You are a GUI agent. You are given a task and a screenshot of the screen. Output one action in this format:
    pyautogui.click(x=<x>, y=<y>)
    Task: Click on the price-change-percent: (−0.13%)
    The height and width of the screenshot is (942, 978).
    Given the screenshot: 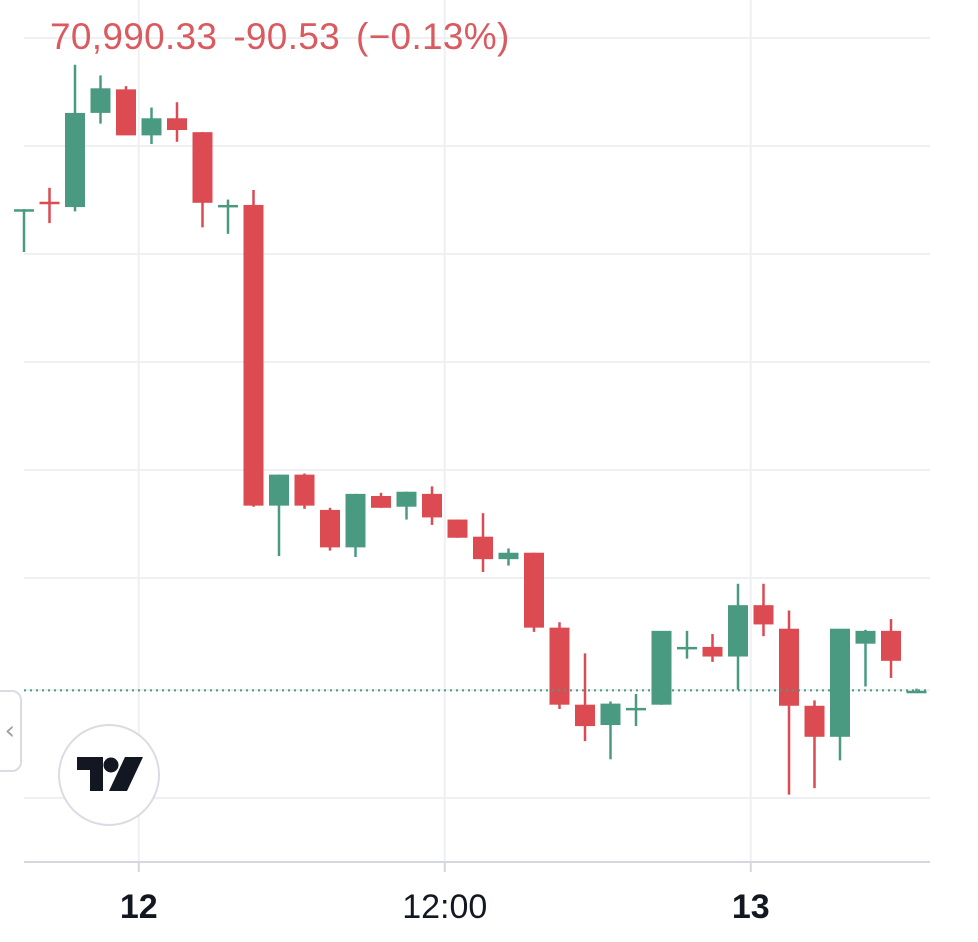 What is the action you would take?
    pyautogui.click(x=433, y=36)
    